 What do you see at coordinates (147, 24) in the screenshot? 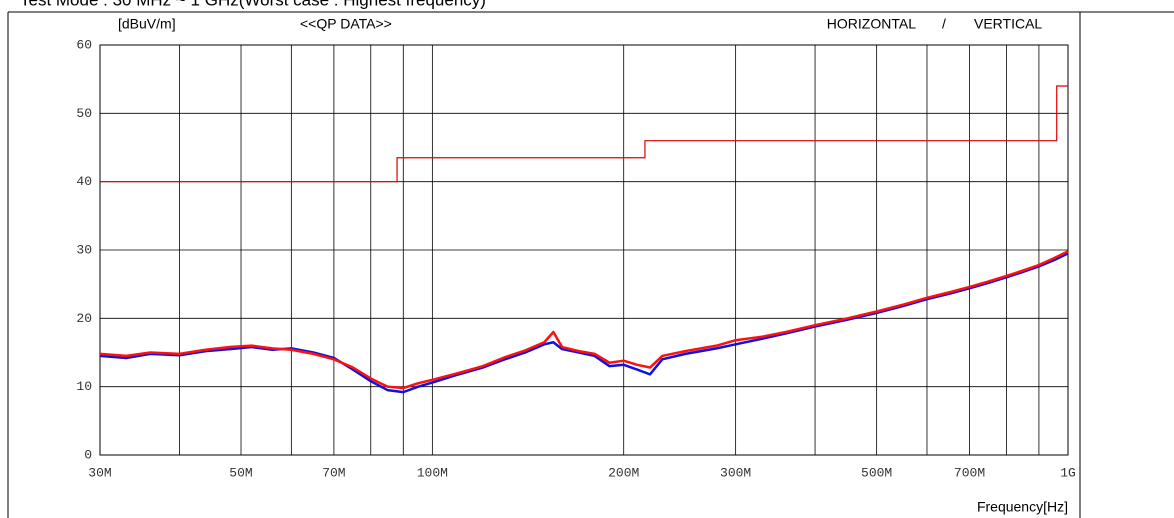
I see `y-axis-label: [dBuV/m]` at bounding box center [147, 24].